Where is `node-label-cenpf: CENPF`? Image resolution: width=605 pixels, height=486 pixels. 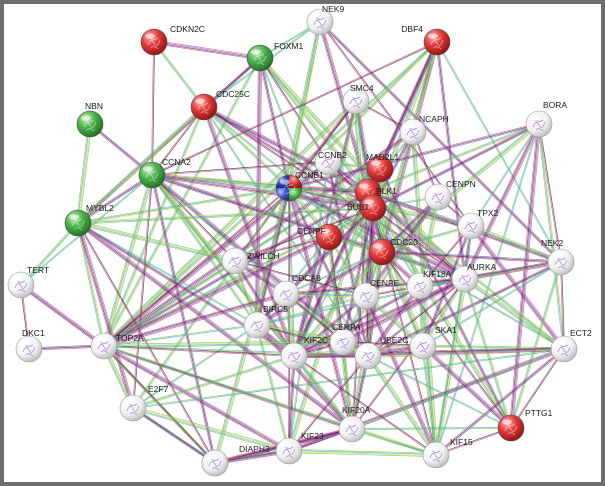 node-label-cenpf: CENPF is located at coordinates (311, 231).